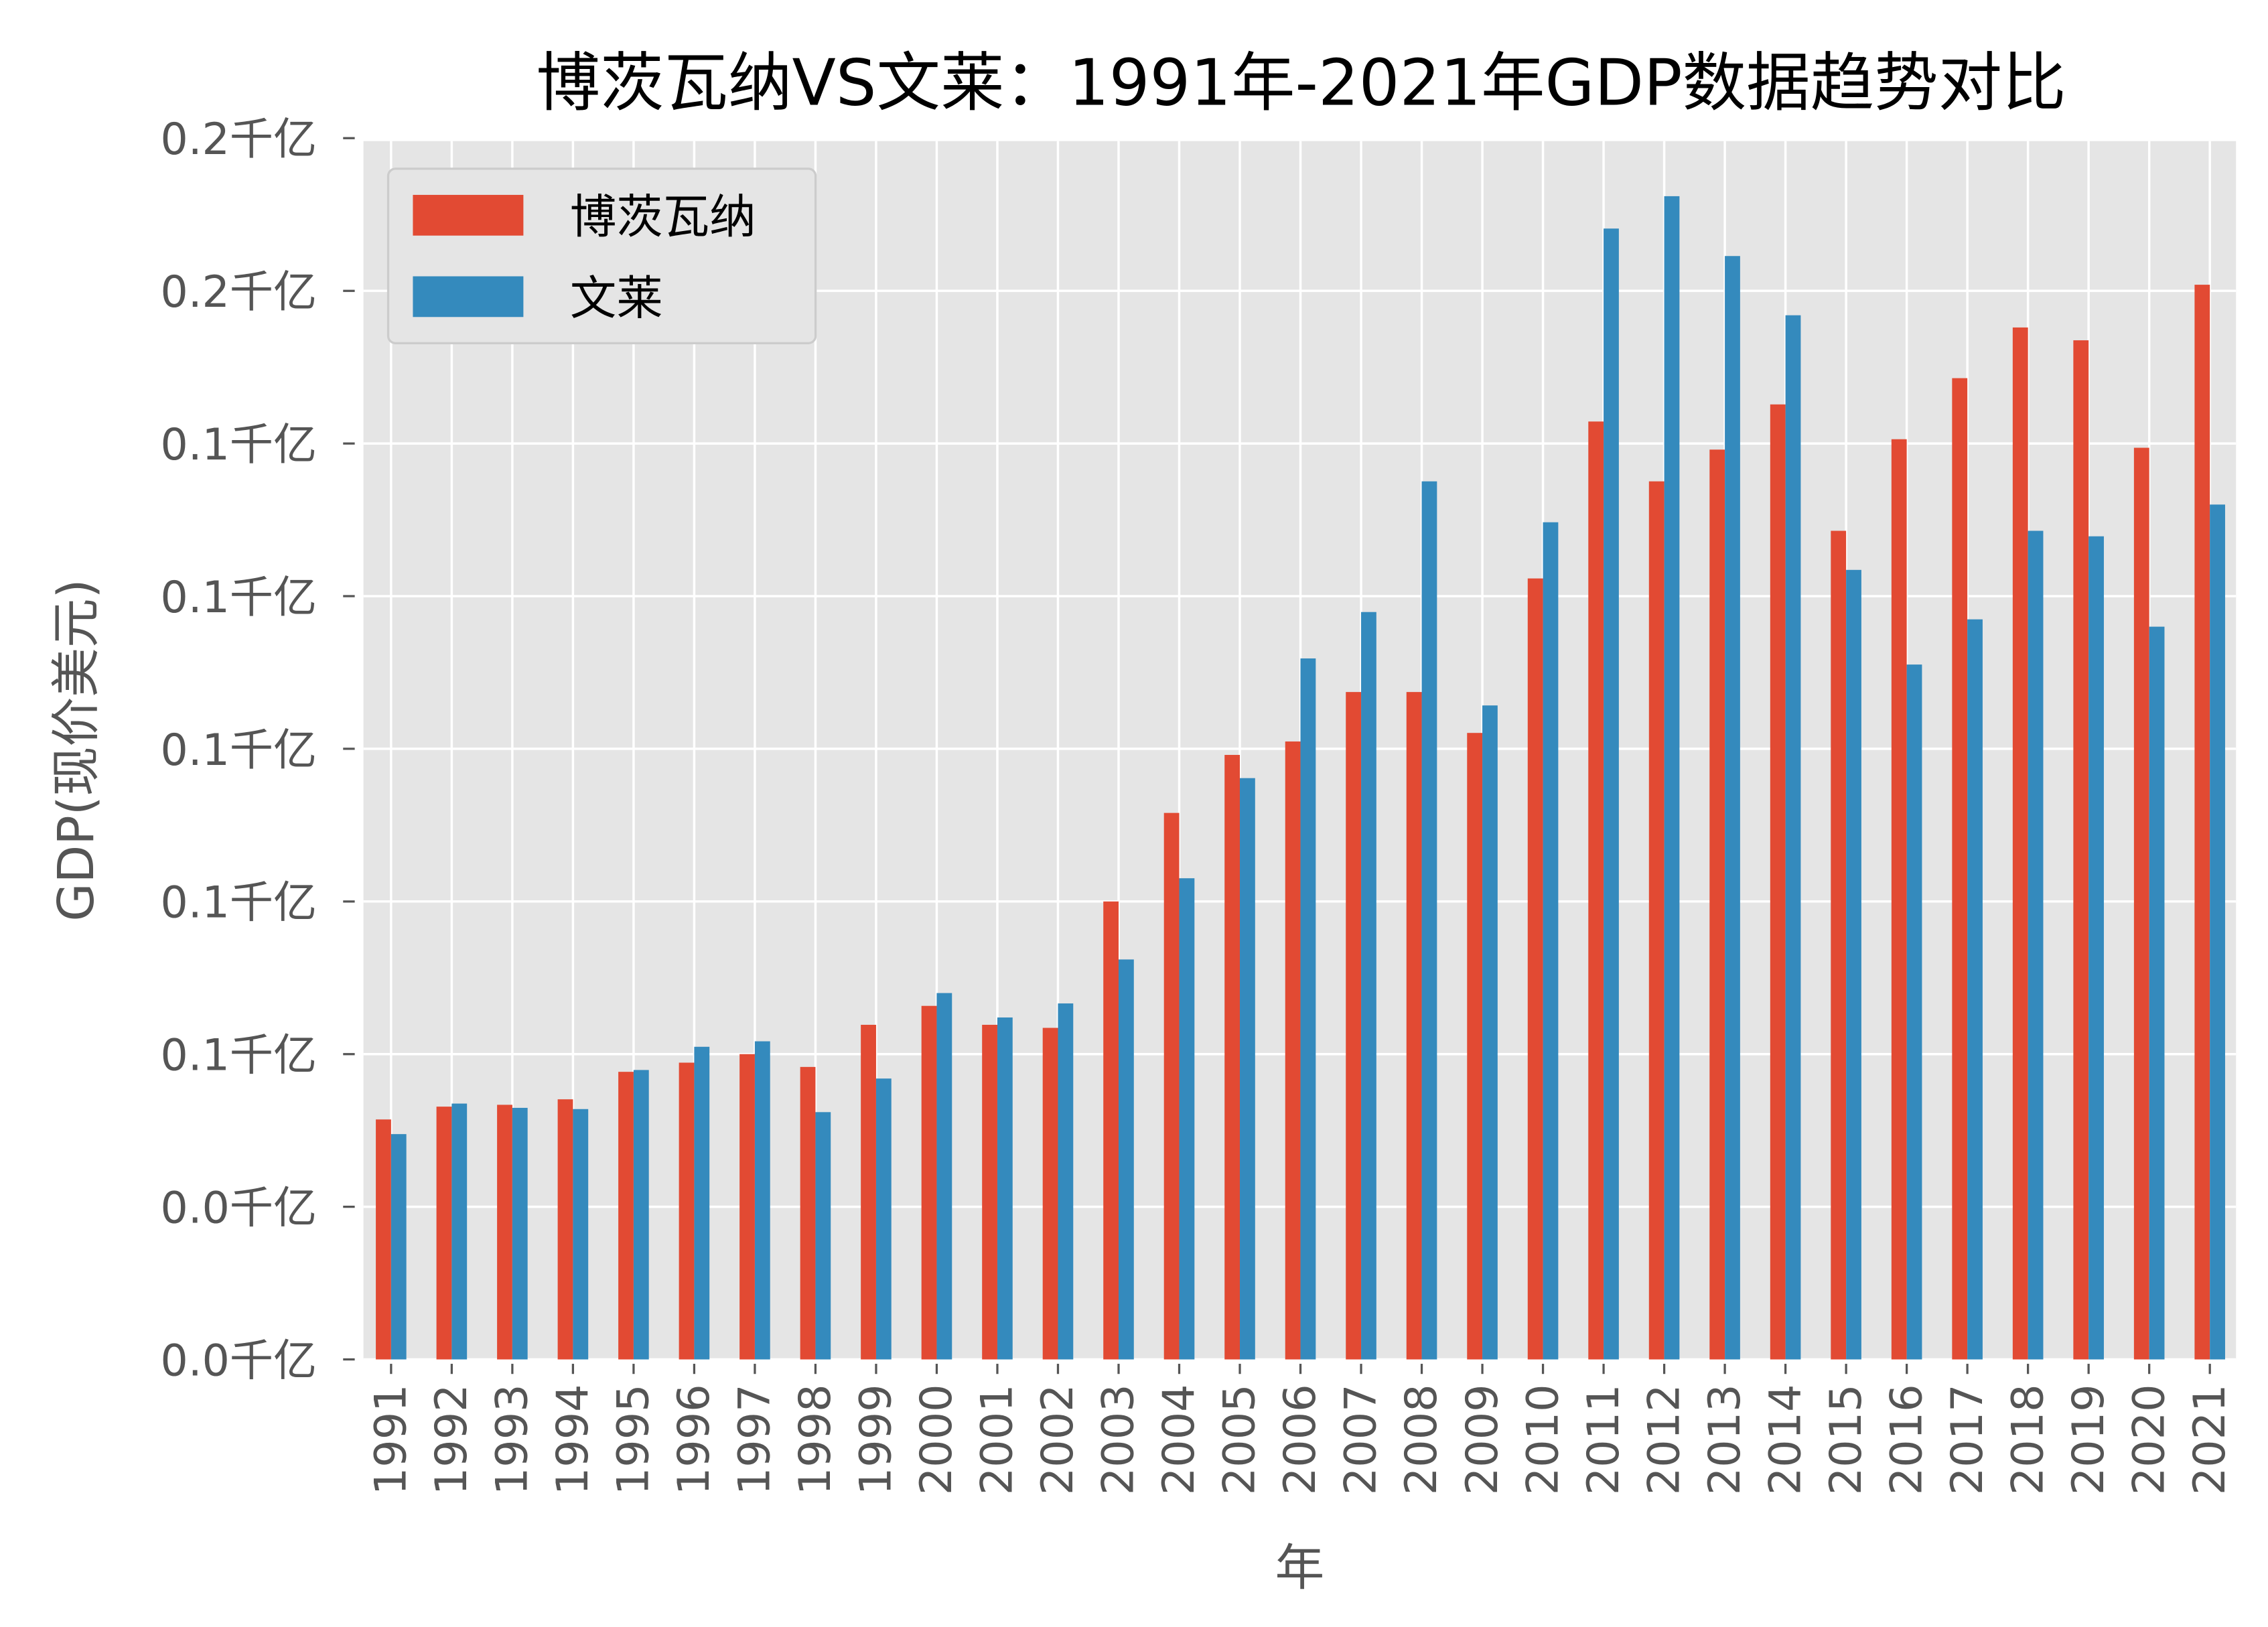 This screenshot has height=1627, width=2268. What do you see at coordinates (391, 1439) in the screenshot?
I see `x-tick-label: 1991` at bounding box center [391, 1439].